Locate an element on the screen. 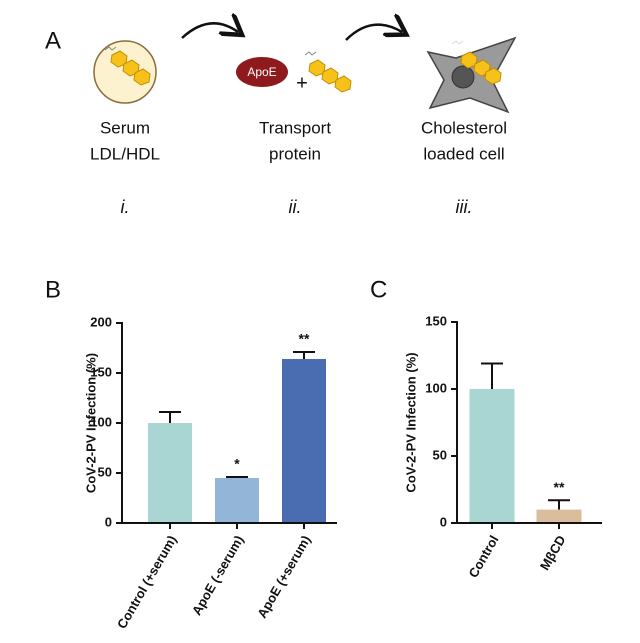 Image resolution: width=640 pixels, height=643 pixels. step-numeral: i. is located at coordinates (125, 207).